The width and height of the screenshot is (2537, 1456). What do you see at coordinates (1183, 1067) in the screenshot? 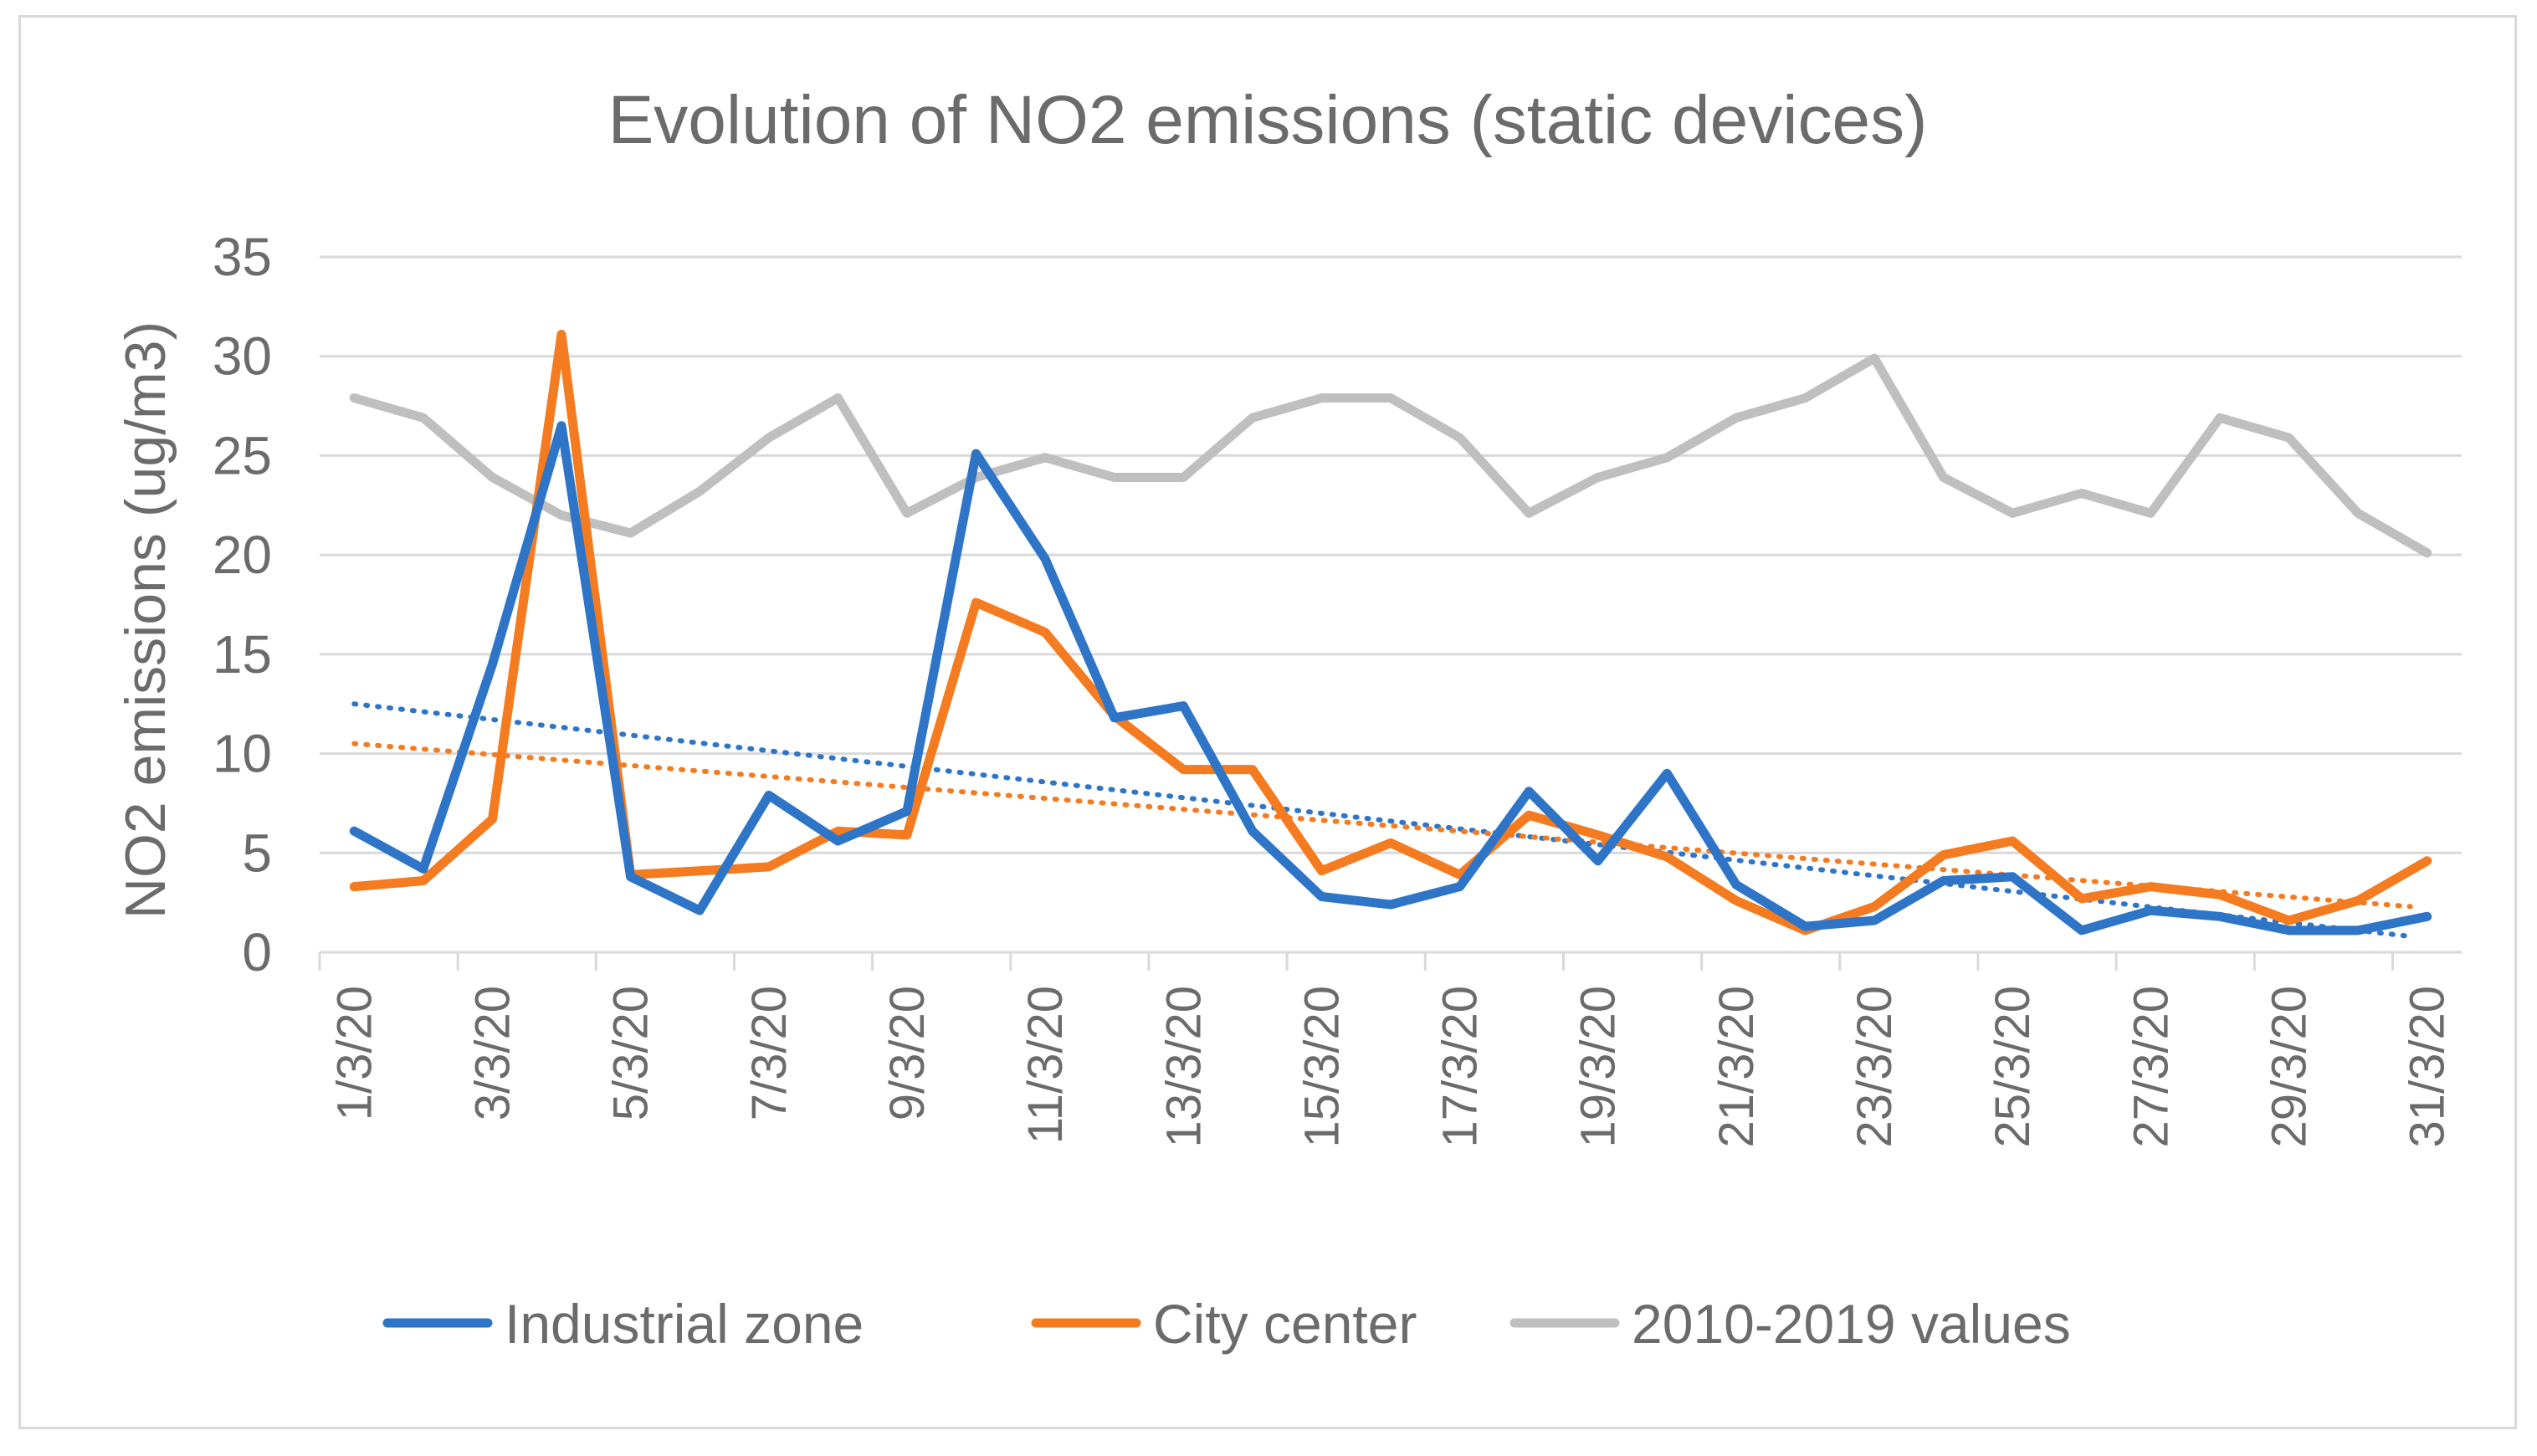
I see `x-tick-label: 13/3/20` at bounding box center [1183, 1067].